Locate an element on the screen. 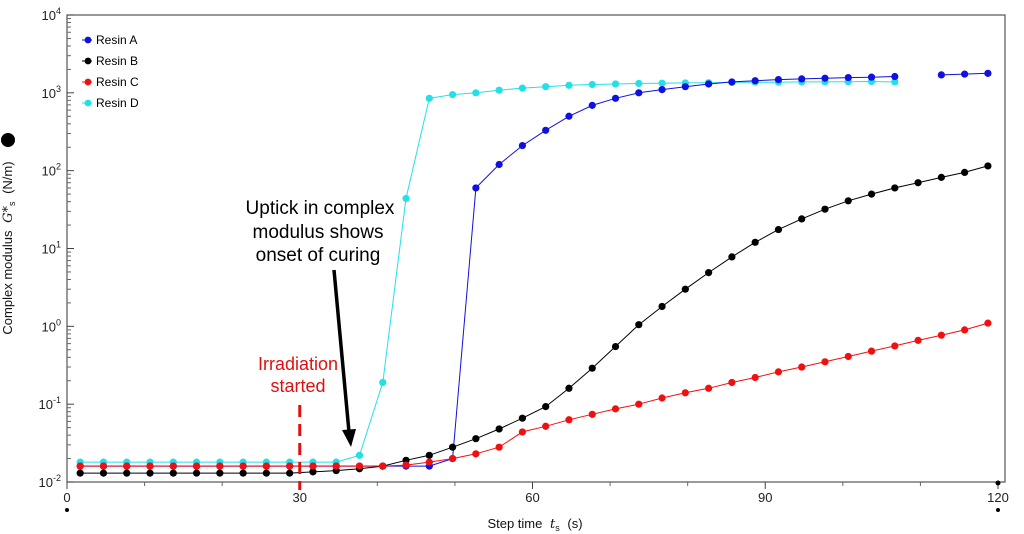 The width and height of the screenshot is (1024, 534). y-tick-label: 10⁴ is located at coordinates (51, 14).